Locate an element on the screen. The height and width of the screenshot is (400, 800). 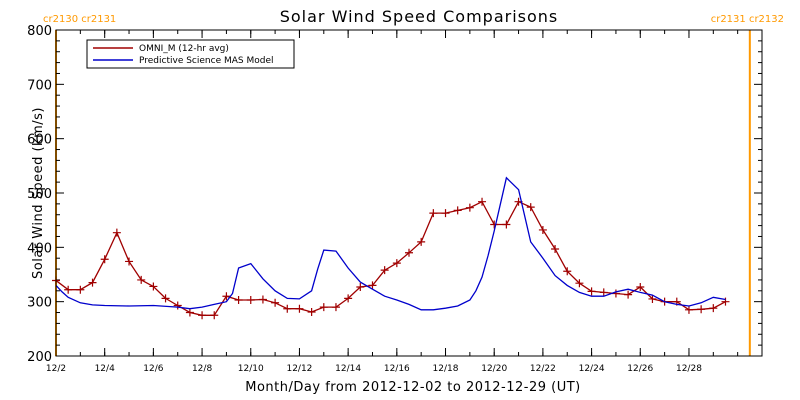
y-axis-label: Solar Wind Speed (km/s) is located at coordinates (38, 193).